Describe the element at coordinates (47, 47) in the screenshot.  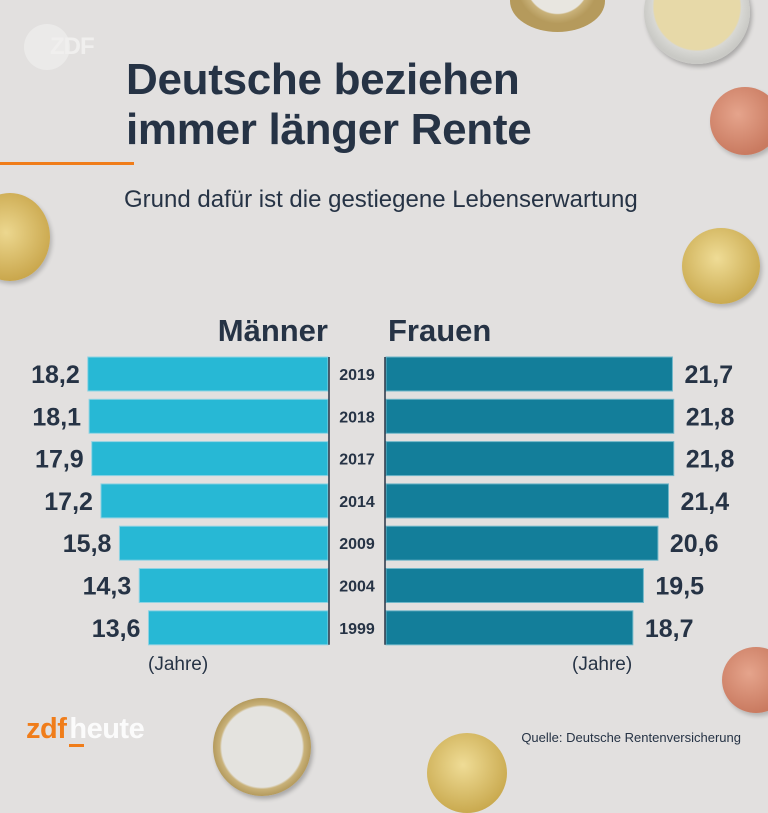
I see `zdf-watermark-icon` at that location.